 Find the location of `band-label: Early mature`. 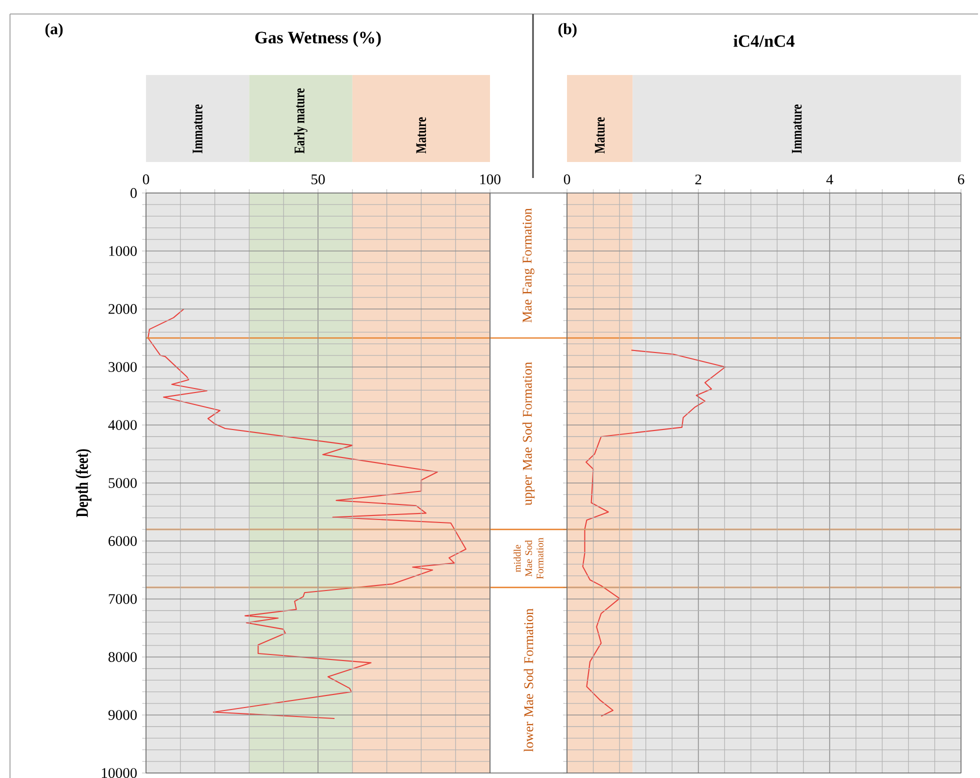

band-label: Early mature is located at coordinates (301, 121).